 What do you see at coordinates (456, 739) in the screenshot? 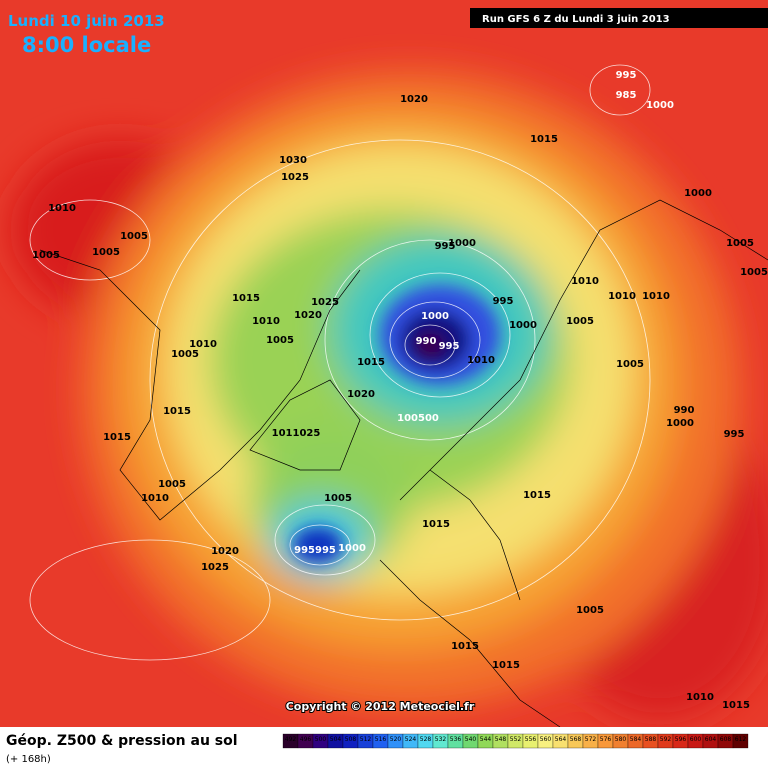
I see `legend-level: 536` at bounding box center [456, 739].